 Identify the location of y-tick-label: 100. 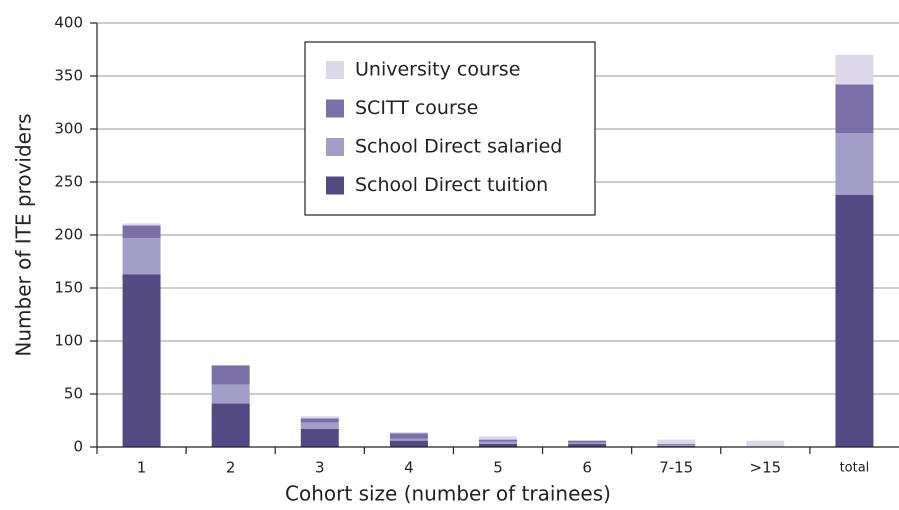
(68, 341).